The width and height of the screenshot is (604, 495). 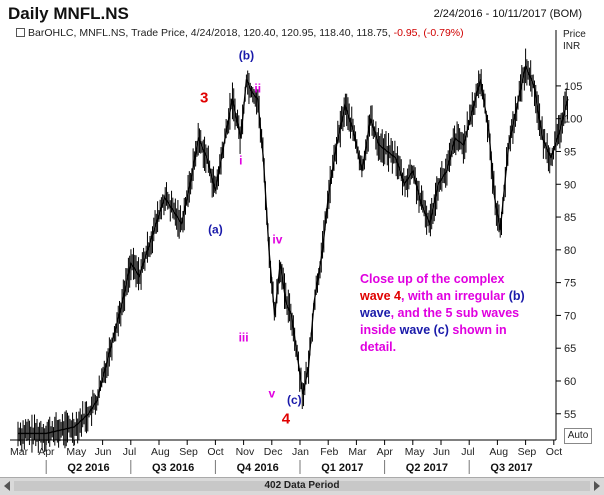 What do you see at coordinates (428, 33) in the screenshot?
I see `legend-change: -0.95, (-0.79%)` at bounding box center [428, 33].